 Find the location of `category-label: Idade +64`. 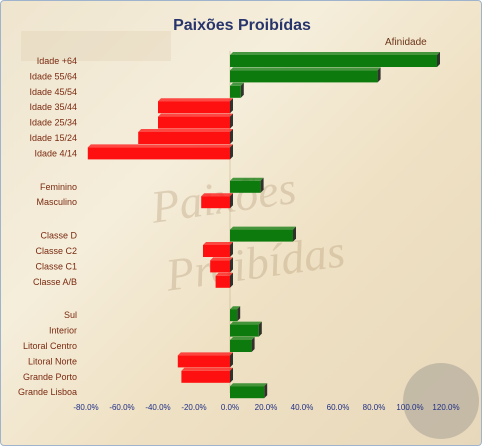

category-label: Idade +64 is located at coordinates (57, 61).